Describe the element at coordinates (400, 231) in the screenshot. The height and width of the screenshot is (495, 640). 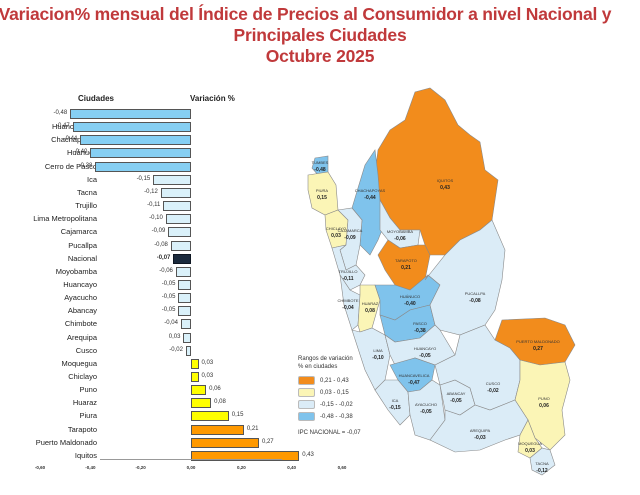
I see `map-region-name: MOYOBAMBA` at that location.